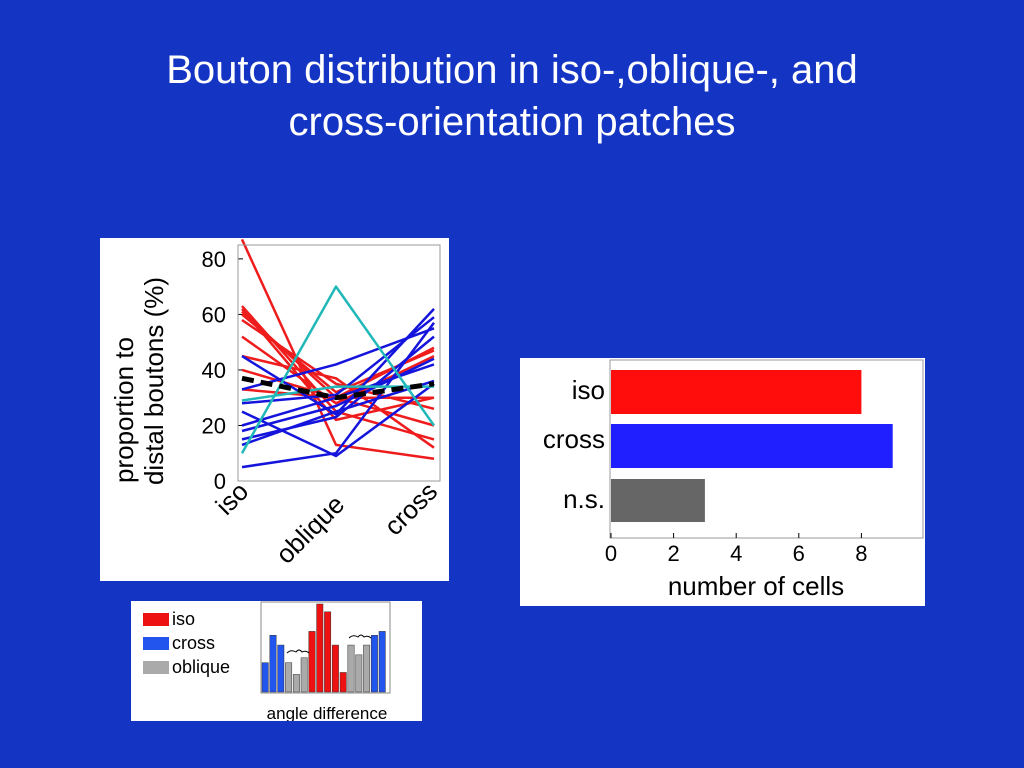 Image resolution: width=1024 pixels, height=768 pixels. I want to click on line-chart-y-tick-label: 80, so click(214, 259).